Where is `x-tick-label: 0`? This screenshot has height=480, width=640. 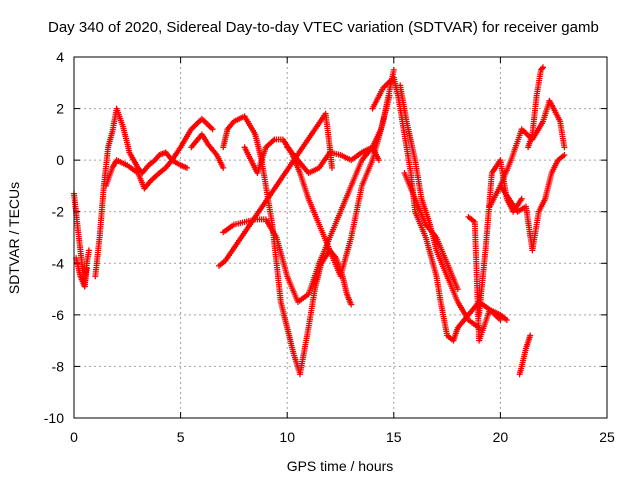
x-tick-label: 0 is located at coordinates (74, 437).